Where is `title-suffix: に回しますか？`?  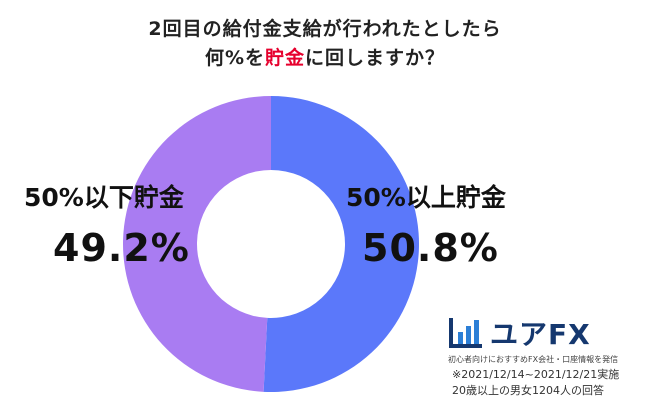
title-suffix: に回しますか？ is located at coordinates (375, 58).